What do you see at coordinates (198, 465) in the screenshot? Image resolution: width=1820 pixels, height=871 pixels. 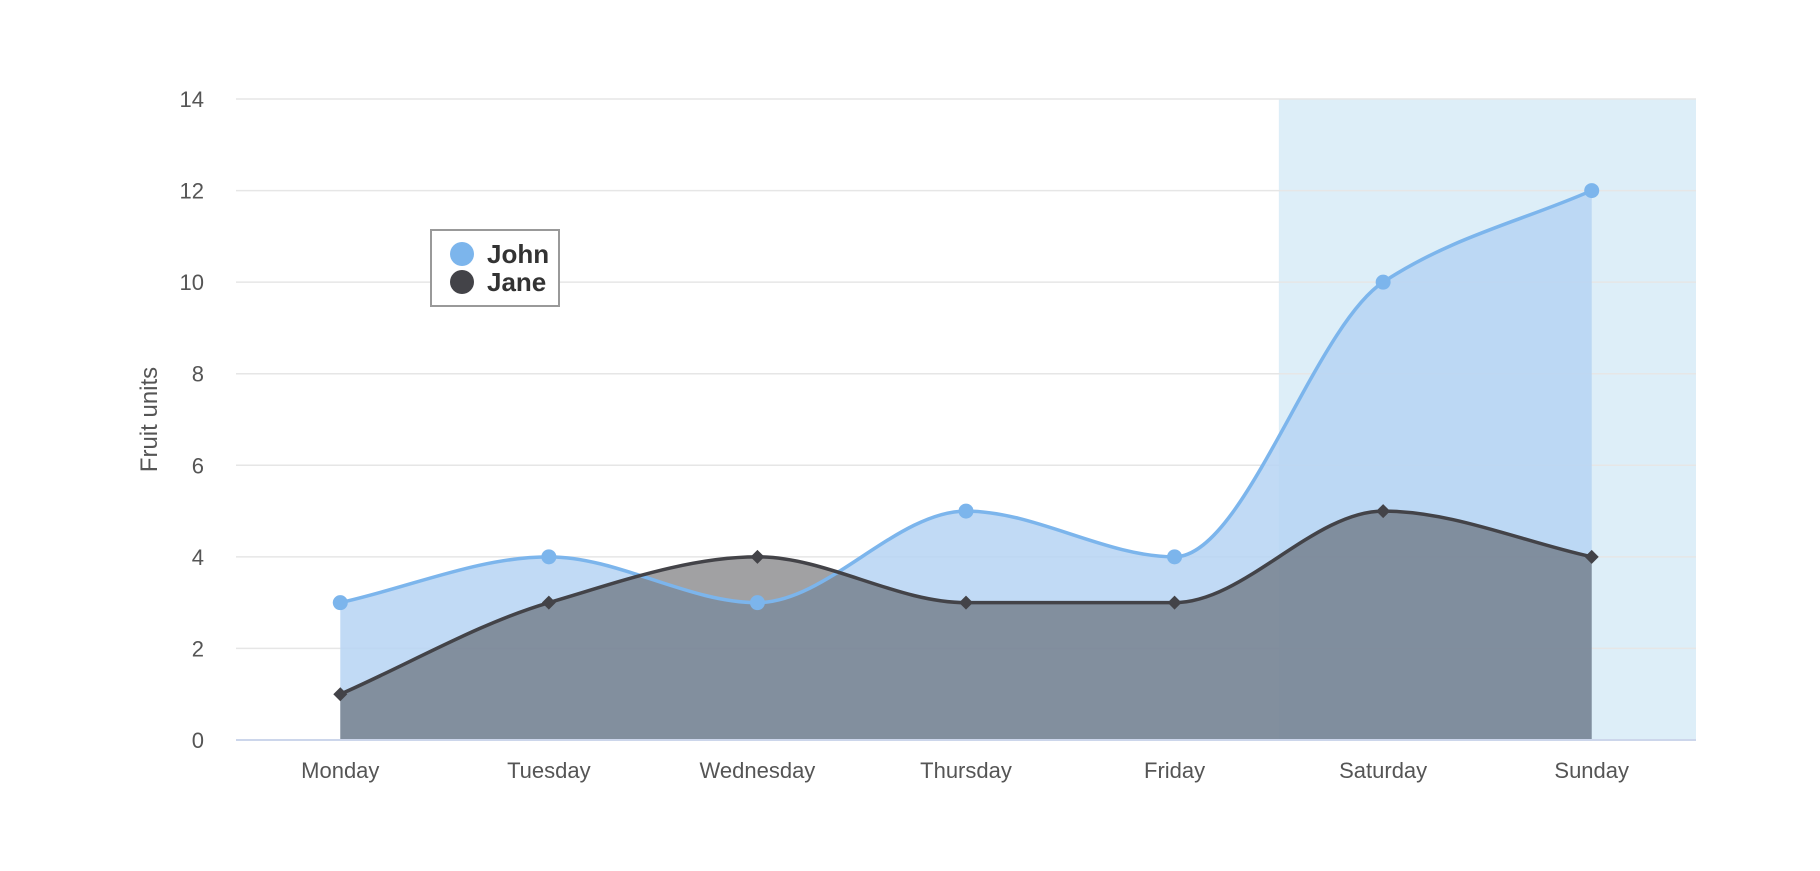 I see `y-tick-label: 6` at bounding box center [198, 465].